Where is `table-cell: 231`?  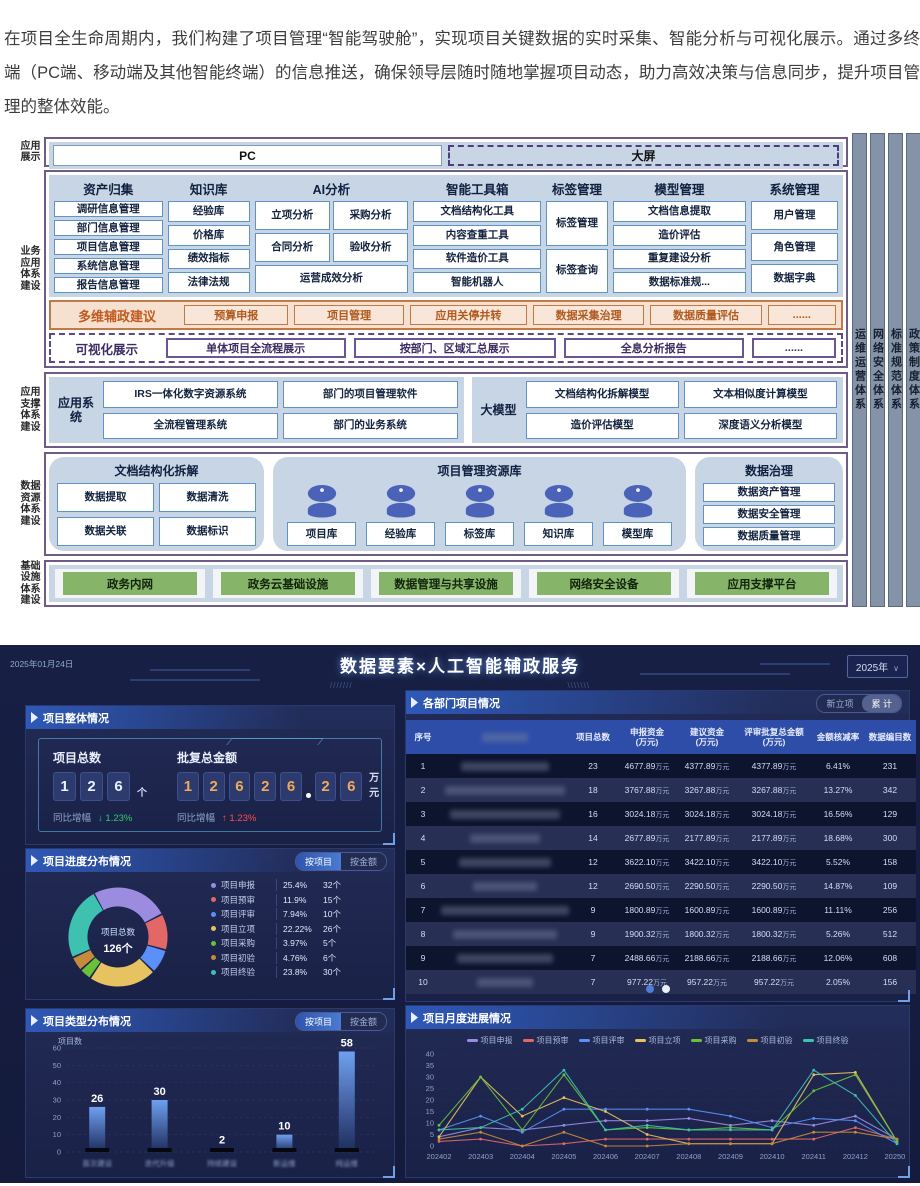 table-cell: 231 is located at coordinates (890, 766).